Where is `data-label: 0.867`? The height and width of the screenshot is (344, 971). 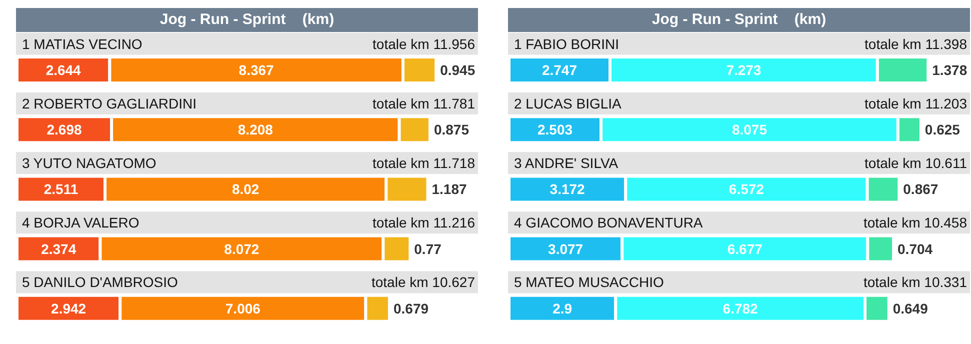 data-label: 0.867 is located at coordinates (920, 189).